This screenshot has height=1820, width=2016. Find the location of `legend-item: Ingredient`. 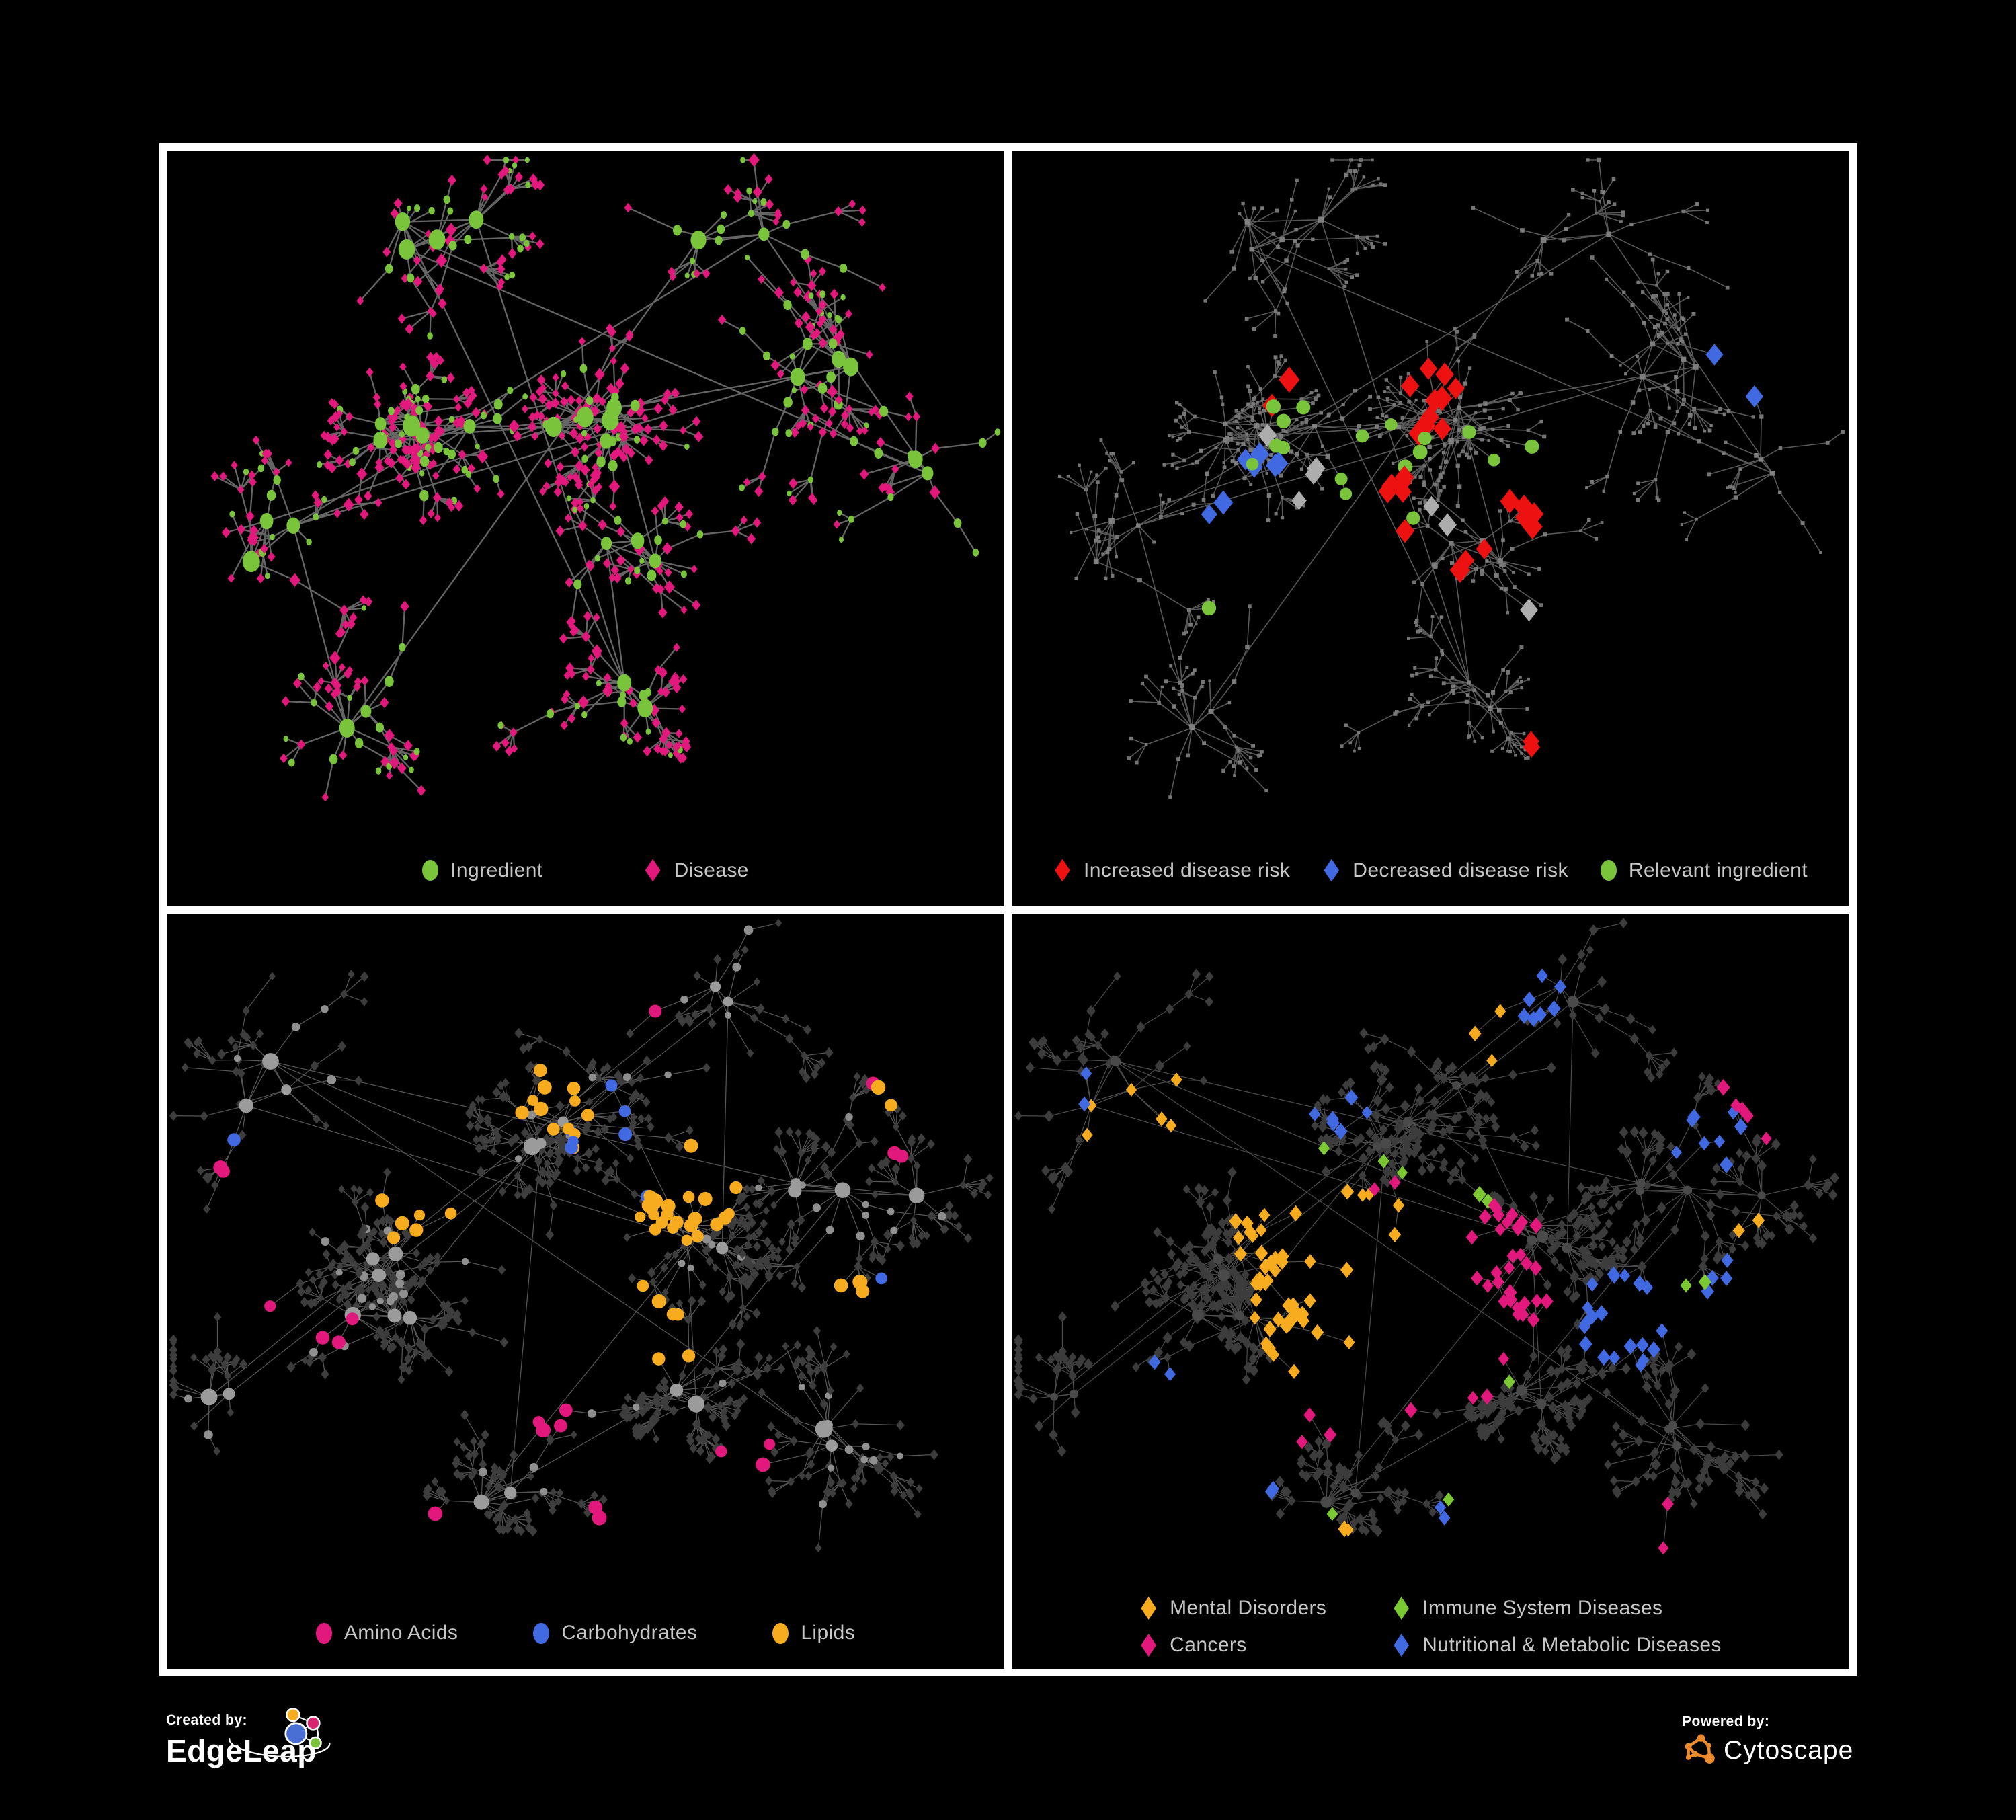

legend-item: Ingredient is located at coordinates (482, 870).